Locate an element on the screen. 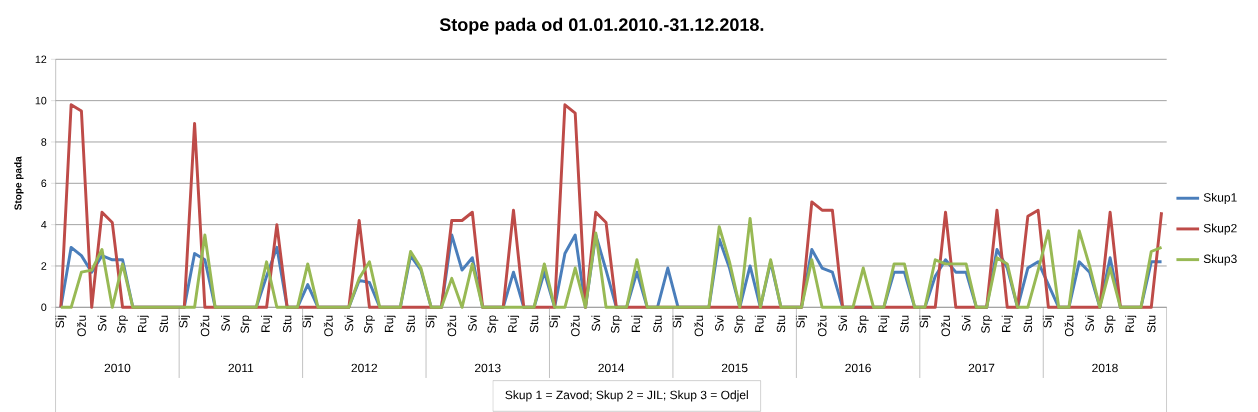 This screenshot has width=1258, height=412. text: 2013 is located at coordinates (488, 368).